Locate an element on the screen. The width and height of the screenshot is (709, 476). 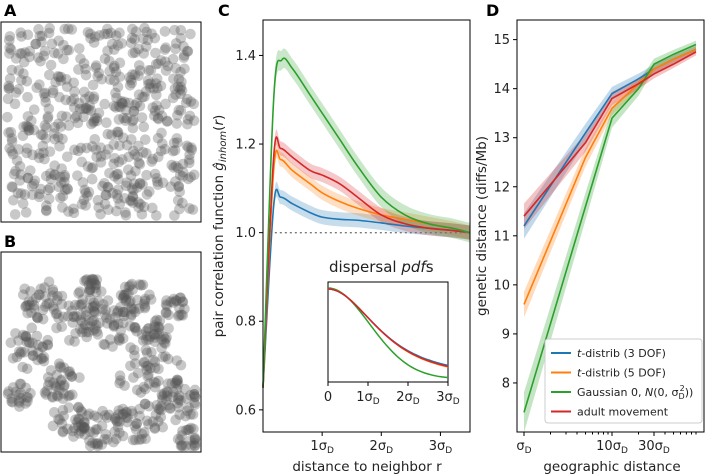
y-tick-label: 1.4 is located at coordinates (245, 56).